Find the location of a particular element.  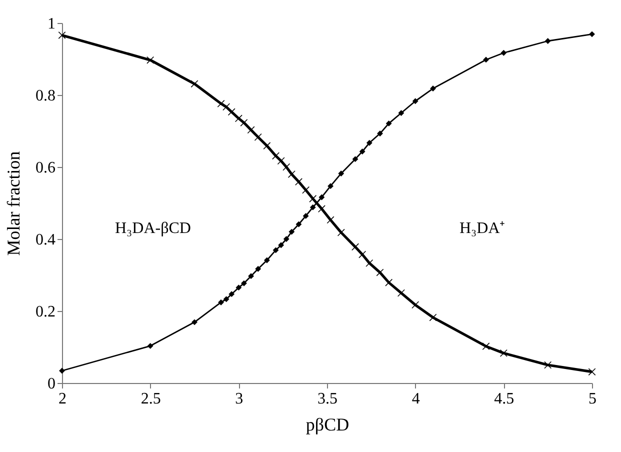

x-tick-label: 3.5 is located at coordinates (328, 399).